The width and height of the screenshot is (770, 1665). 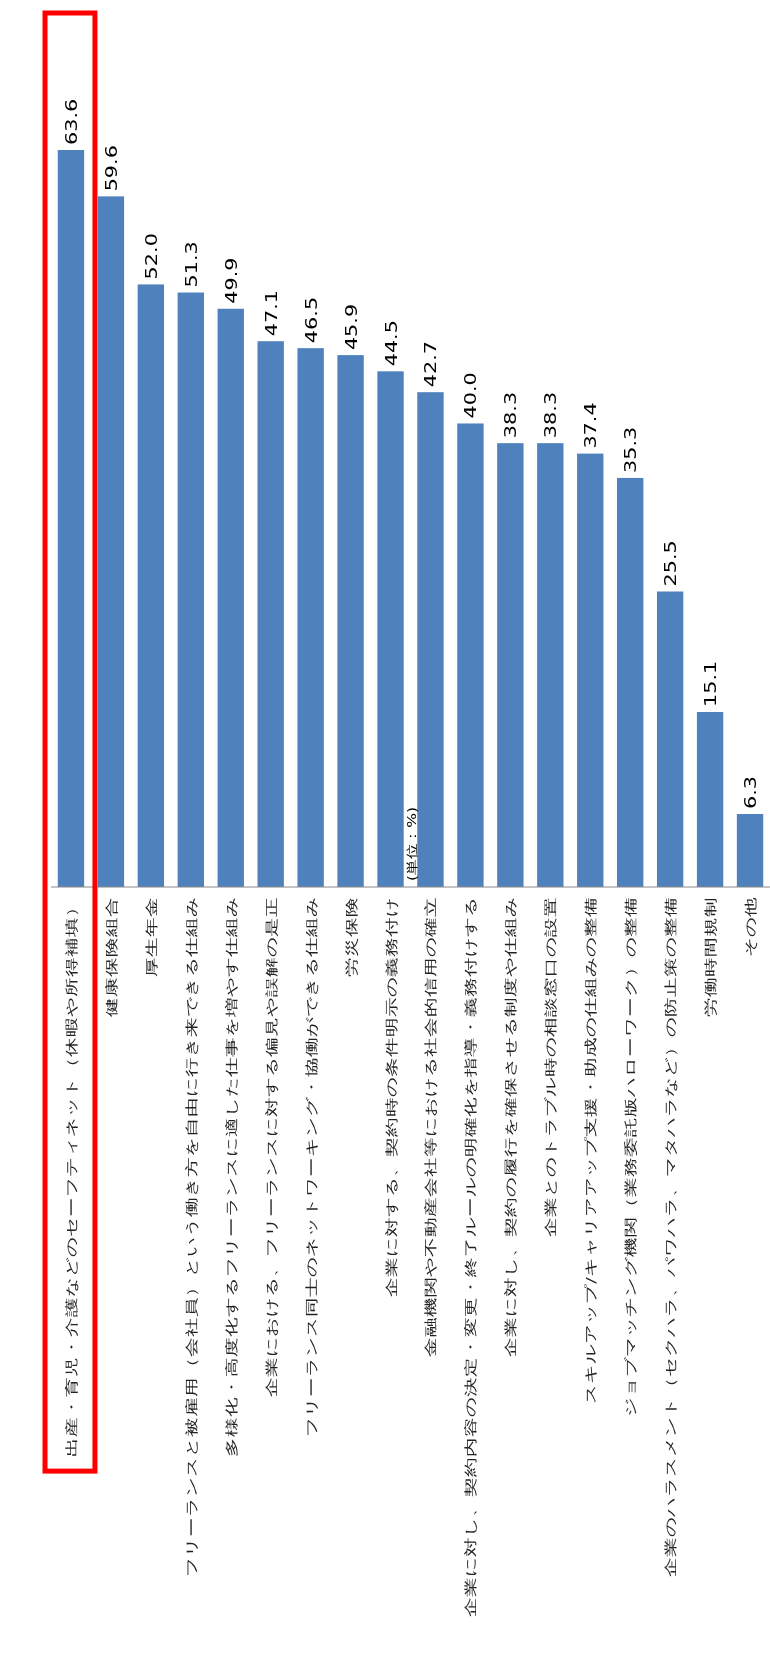 What do you see at coordinates (751, 927) in the screenshot?
I see `x-tick-label: その他` at bounding box center [751, 927].